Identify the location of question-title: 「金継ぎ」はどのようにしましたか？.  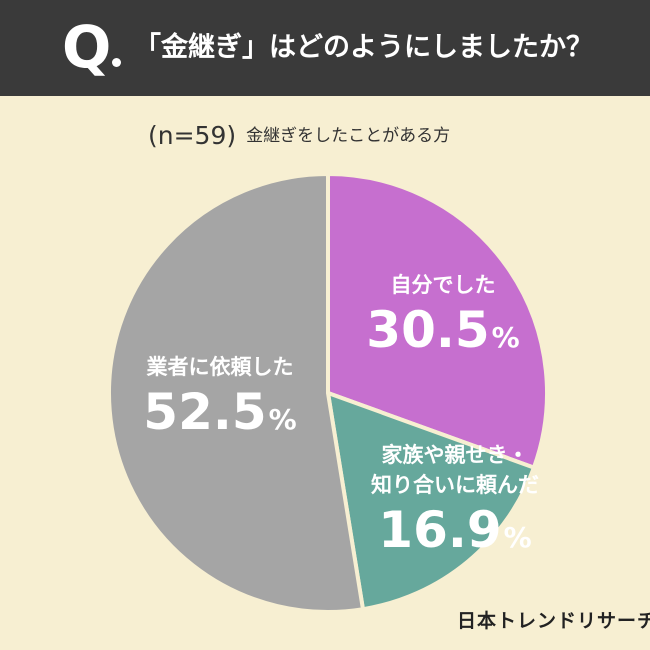
(363, 47).